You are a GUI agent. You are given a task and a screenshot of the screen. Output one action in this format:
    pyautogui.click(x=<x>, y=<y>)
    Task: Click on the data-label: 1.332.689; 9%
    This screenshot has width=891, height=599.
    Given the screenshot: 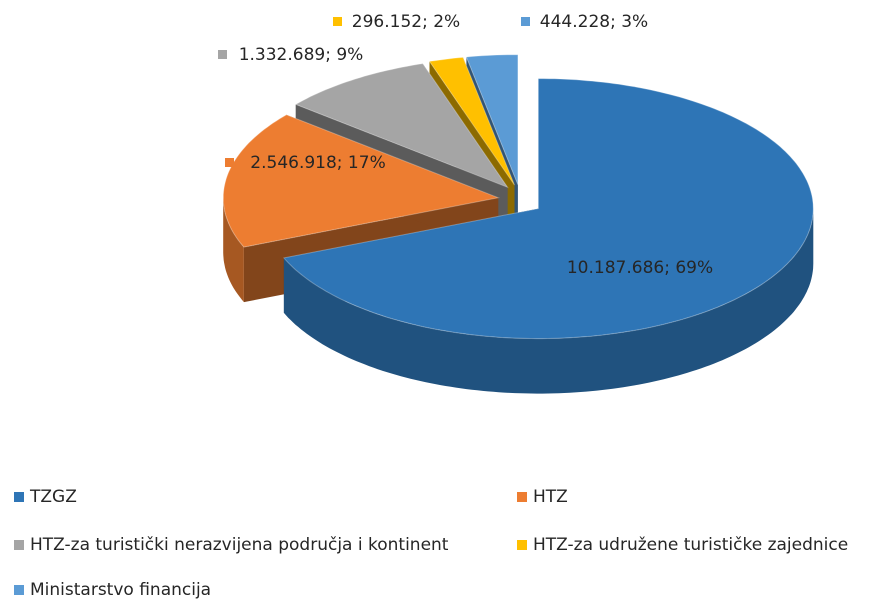 What is the action you would take?
    pyautogui.click(x=301, y=55)
    